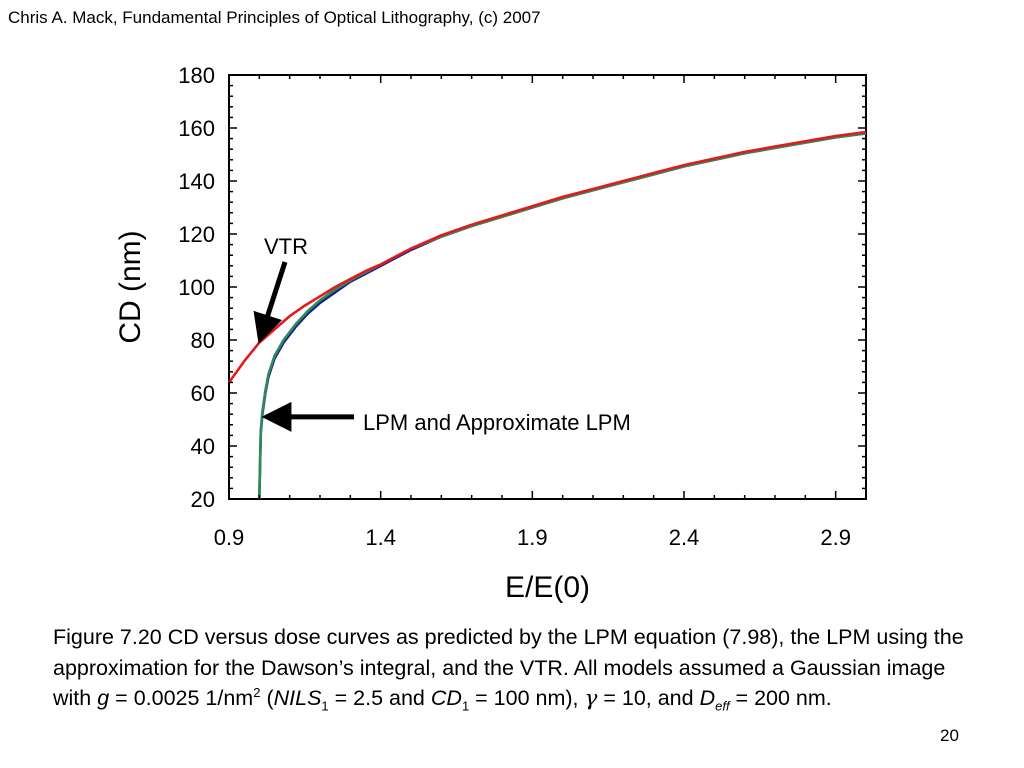 The height and width of the screenshot is (768, 1024). Describe the element at coordinates (196, 128) in the screenshot. I see `y-tick-label: 160` at that location.